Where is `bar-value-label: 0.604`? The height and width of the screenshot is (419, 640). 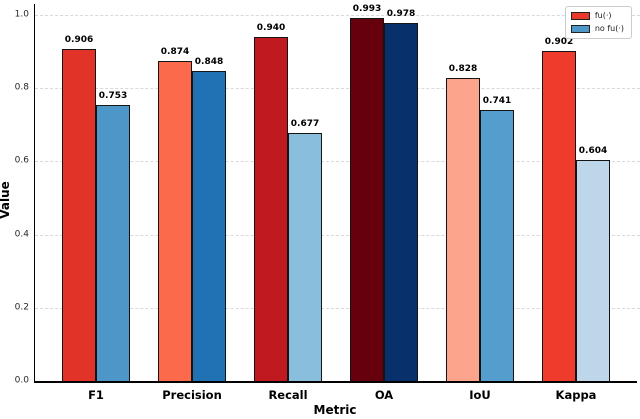
bar-value-label: 0.604 is located at coordinates (593, 150).